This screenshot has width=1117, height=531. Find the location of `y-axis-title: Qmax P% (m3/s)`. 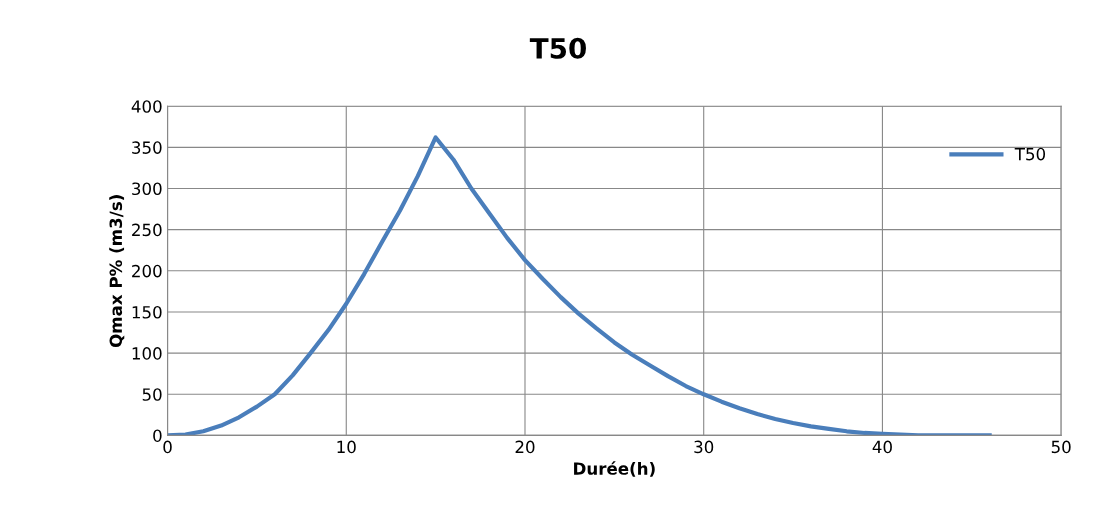

y-axis-title: Qmax P% (m3/s) is located at coordinates (117, 271).